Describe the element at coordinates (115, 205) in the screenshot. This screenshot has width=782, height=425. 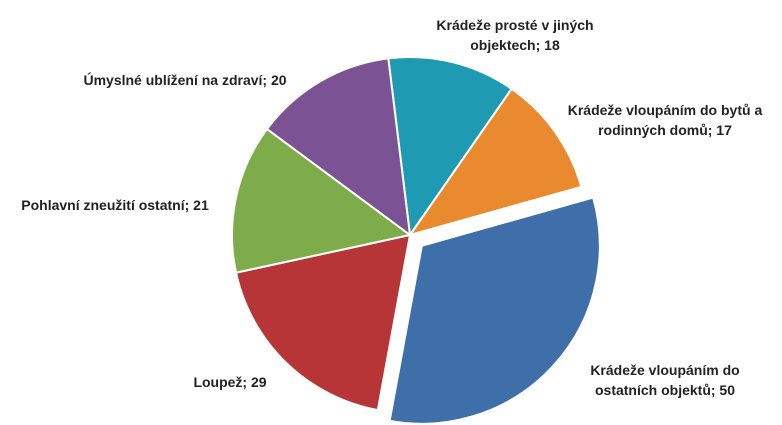
I see `slice-label: Pohlavní zneužití ostatní; 21` at that location.